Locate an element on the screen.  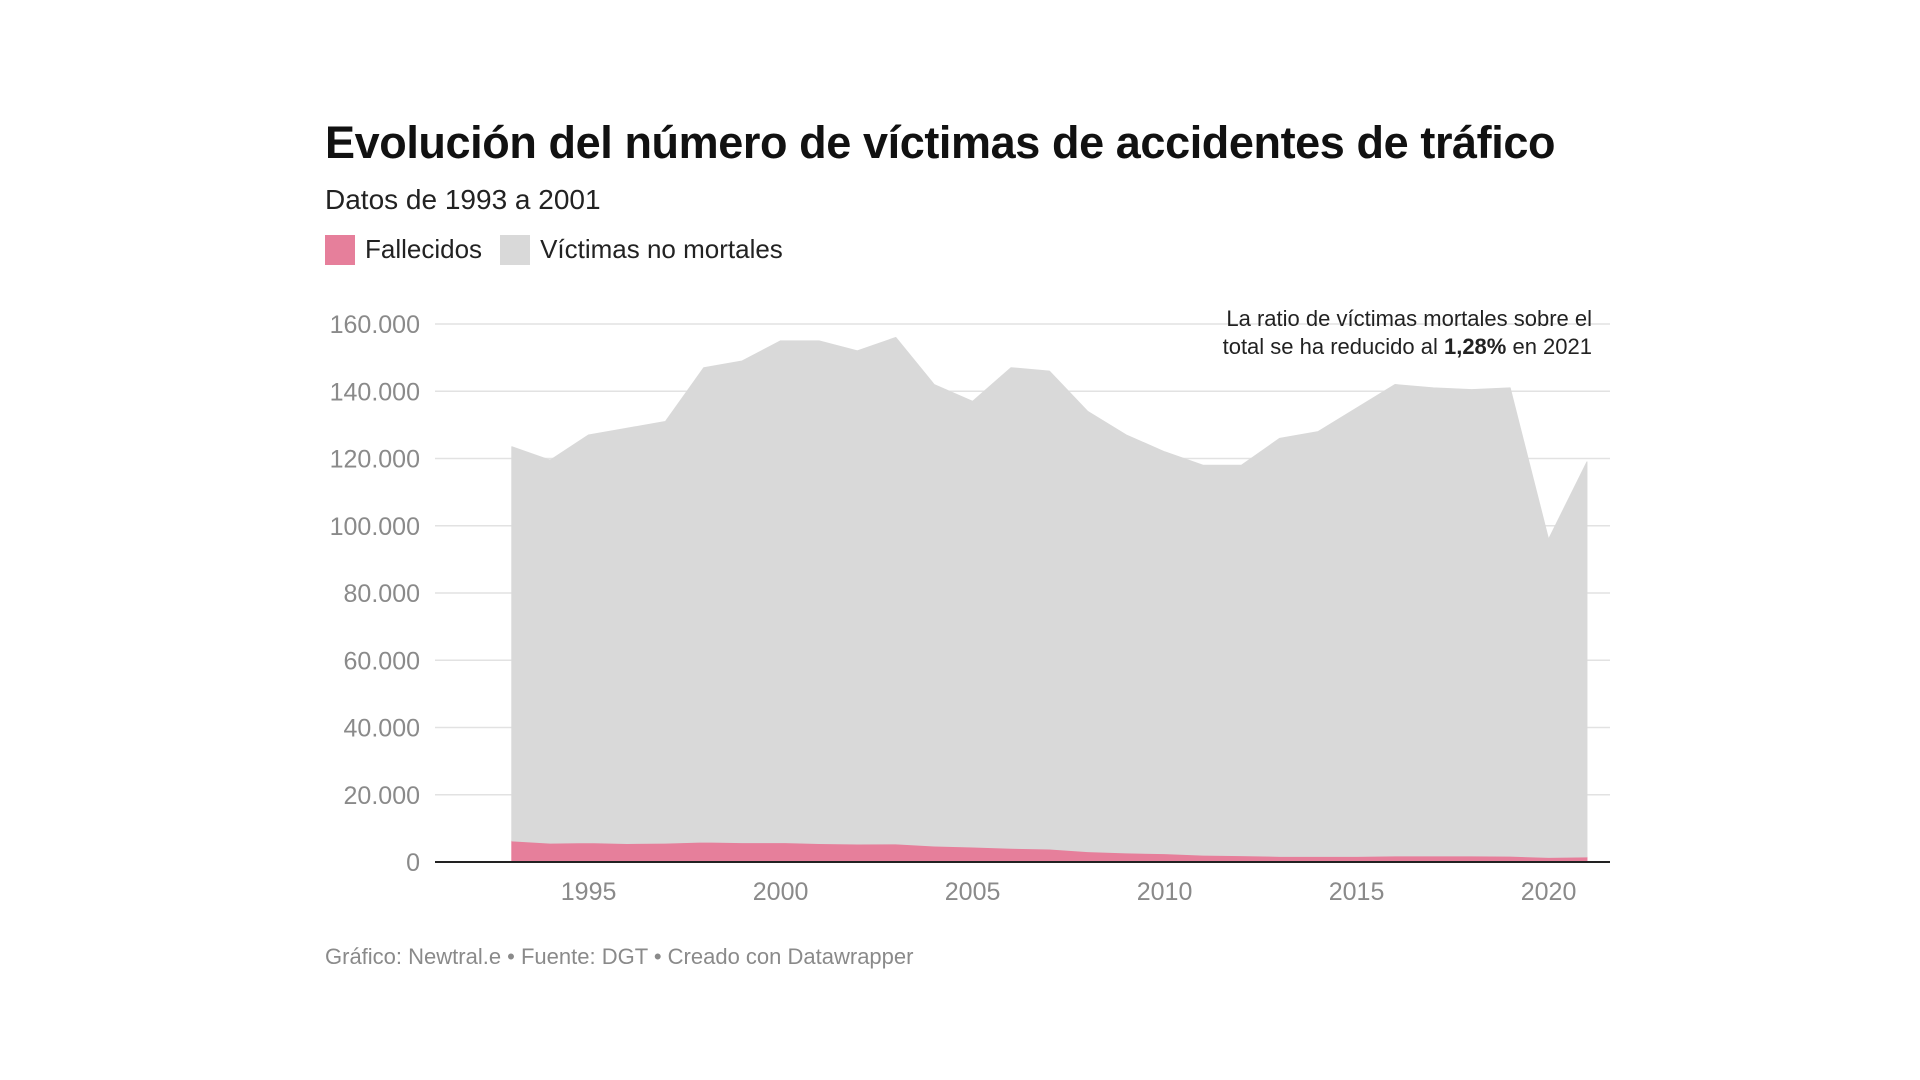
x-tick-label: 2020 is located at coordinates (1549, 892).